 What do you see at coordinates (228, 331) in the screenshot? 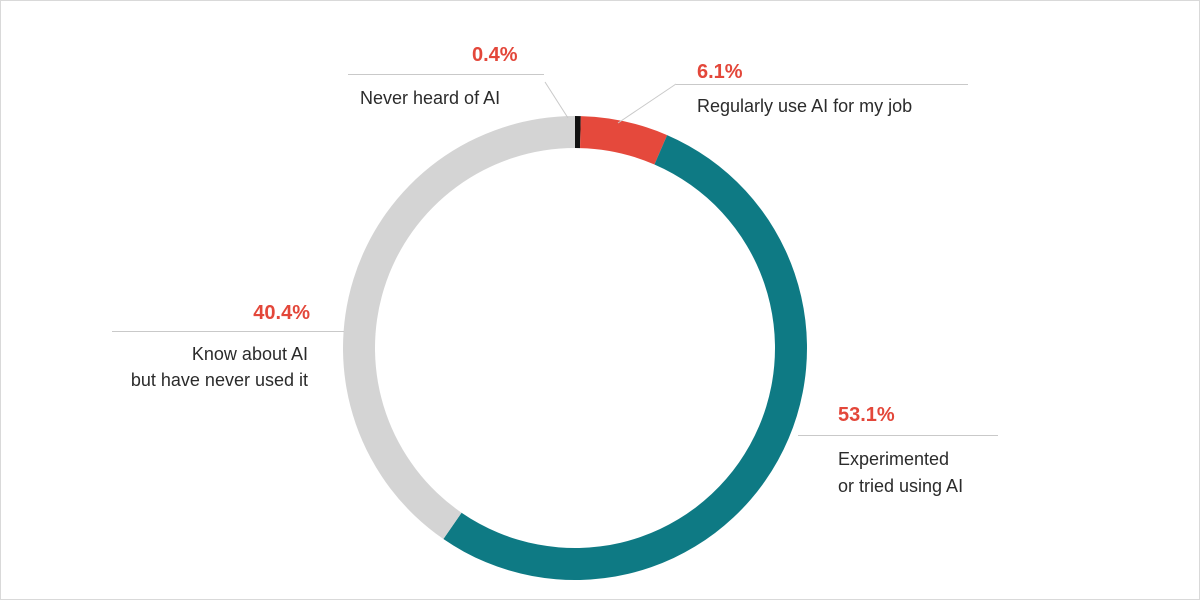
I see `divider-know-about` at bounding box center [228, 331].